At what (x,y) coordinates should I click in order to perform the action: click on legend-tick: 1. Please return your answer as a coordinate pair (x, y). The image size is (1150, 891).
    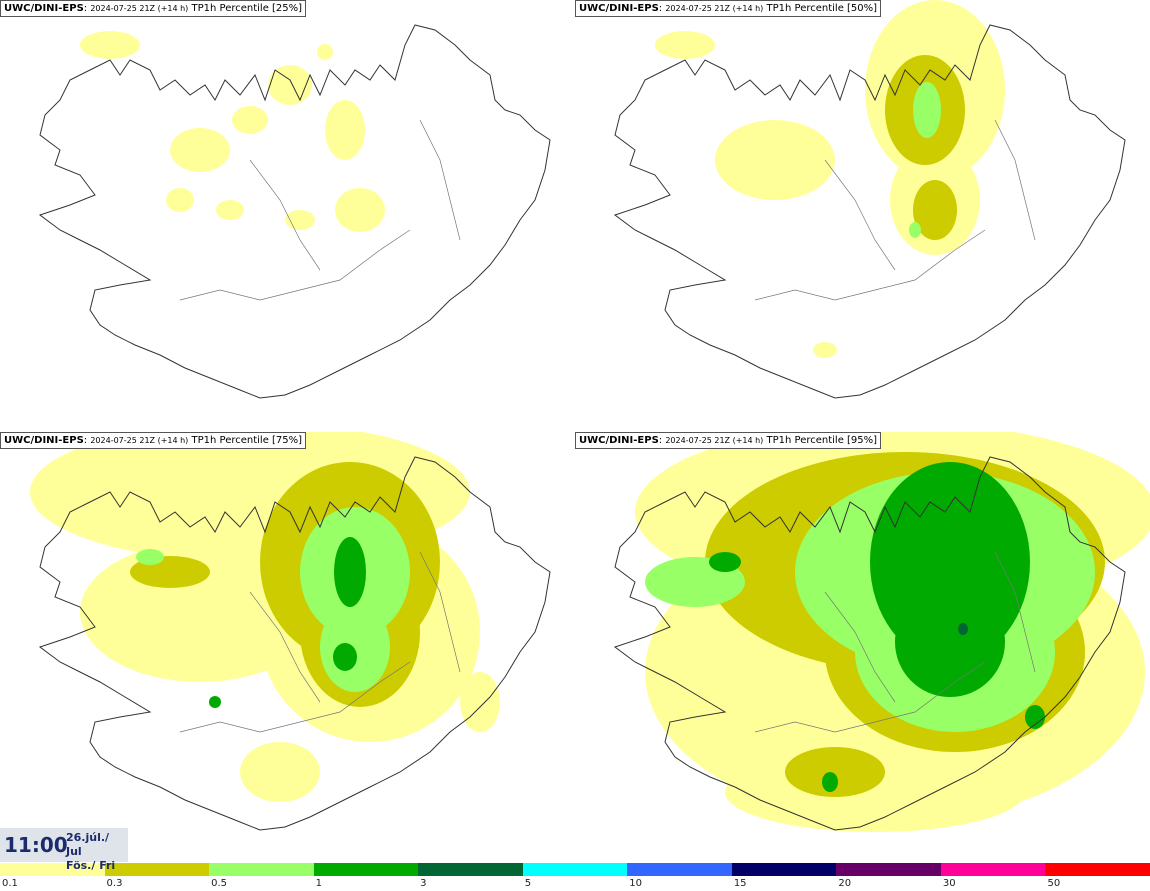
    Looking at the image, I should click on (318, 883).